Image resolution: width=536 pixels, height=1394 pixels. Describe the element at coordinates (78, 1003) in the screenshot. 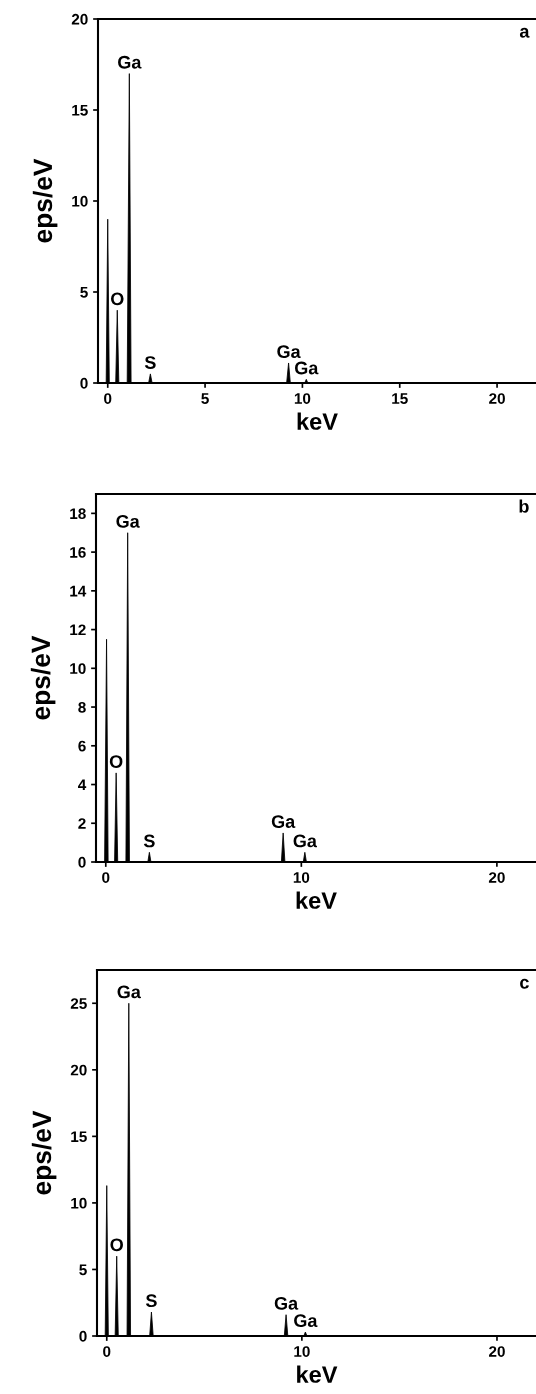

I see `y-tick-label: 25` at that location.